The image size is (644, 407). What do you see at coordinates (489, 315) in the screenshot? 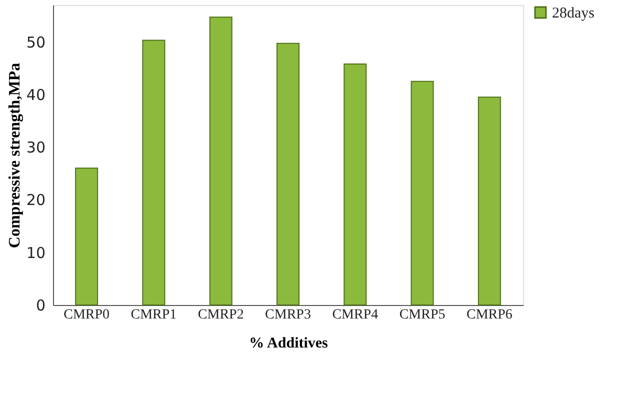
I see `x-tick-label: CMRP6` at bounding box center [489, 315].